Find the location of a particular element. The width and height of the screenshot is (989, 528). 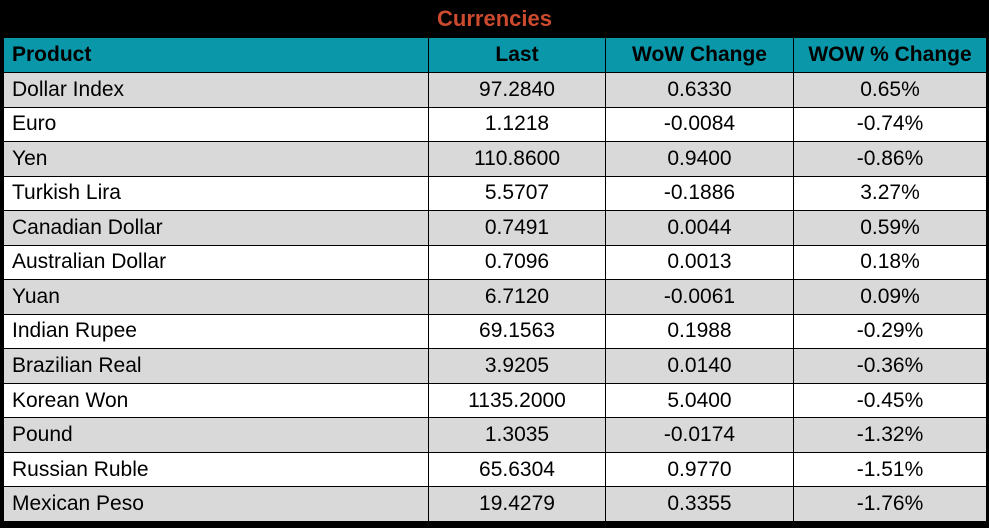

column-header-product: Product is located at coordinates (216, 55).